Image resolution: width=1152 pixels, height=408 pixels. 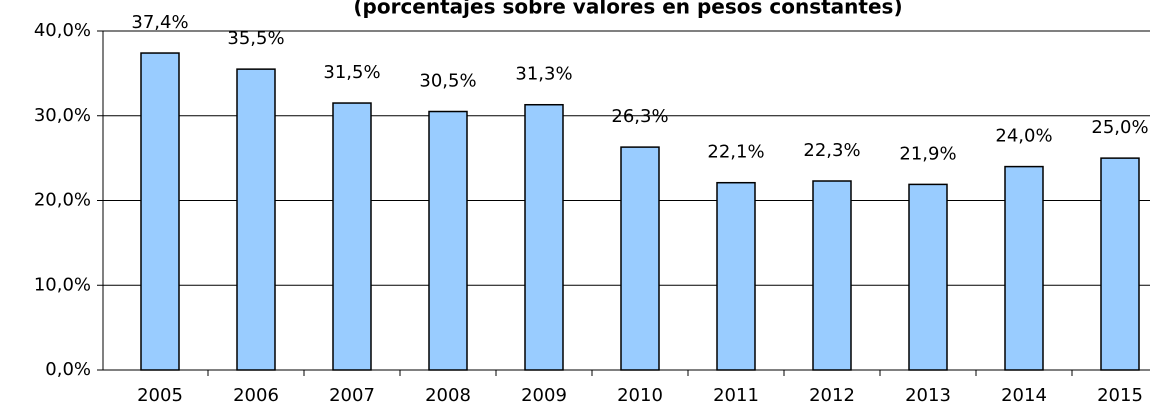 I want to click on y-tick-label: 40,0%, so click(x=62, y=30).